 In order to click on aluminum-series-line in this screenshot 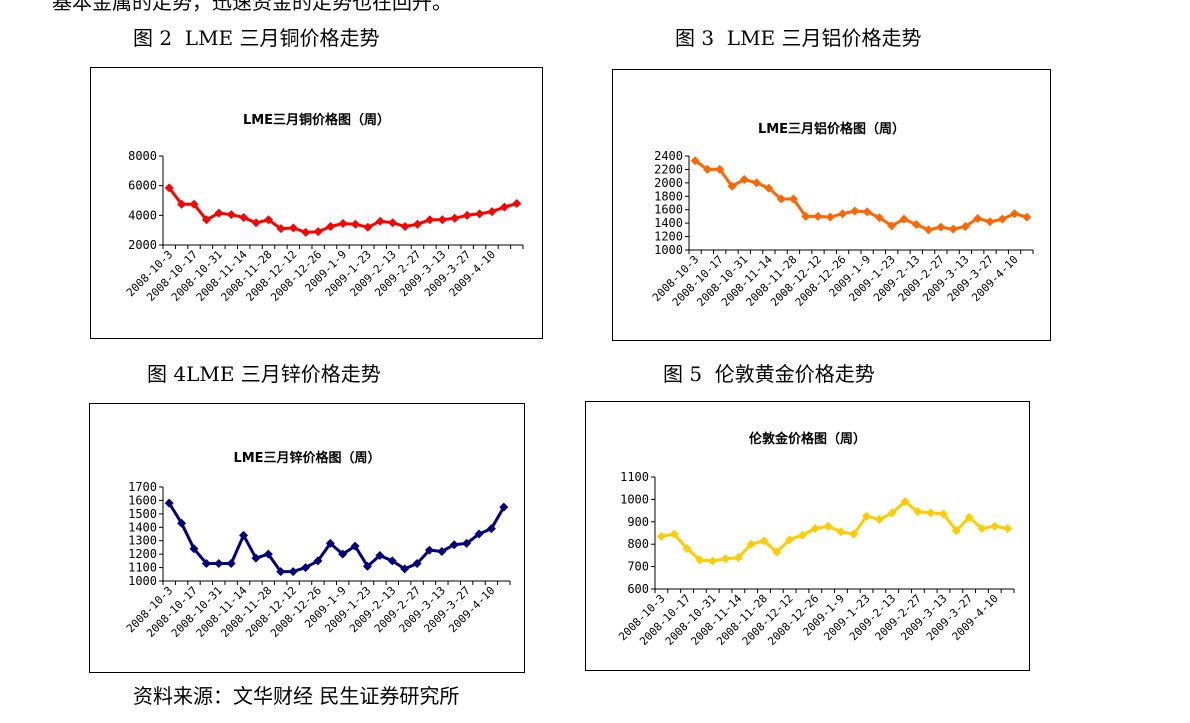, I will do `click(861, 195)`.